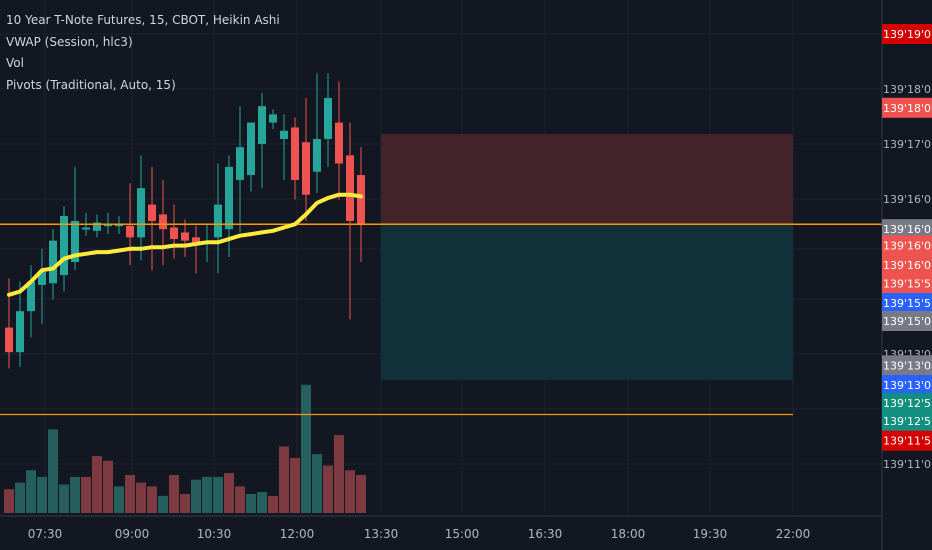  Describe the element at coordinates (907, 464) in the screenshot. I see `y-tick-label: 139'11'0` at that location.